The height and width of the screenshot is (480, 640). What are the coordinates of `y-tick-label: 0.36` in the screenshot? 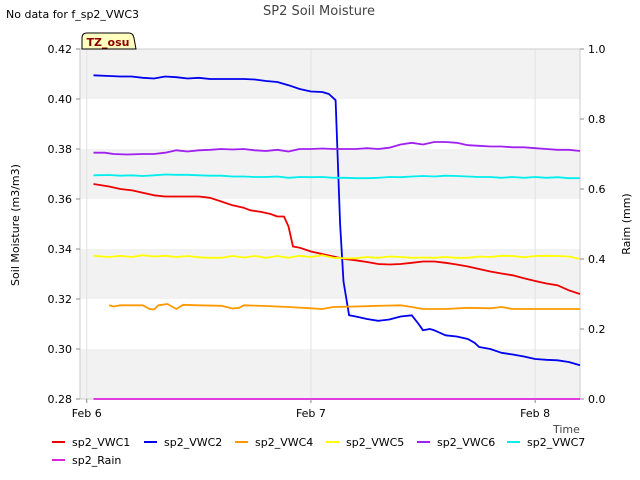 It's located at (60, 199).